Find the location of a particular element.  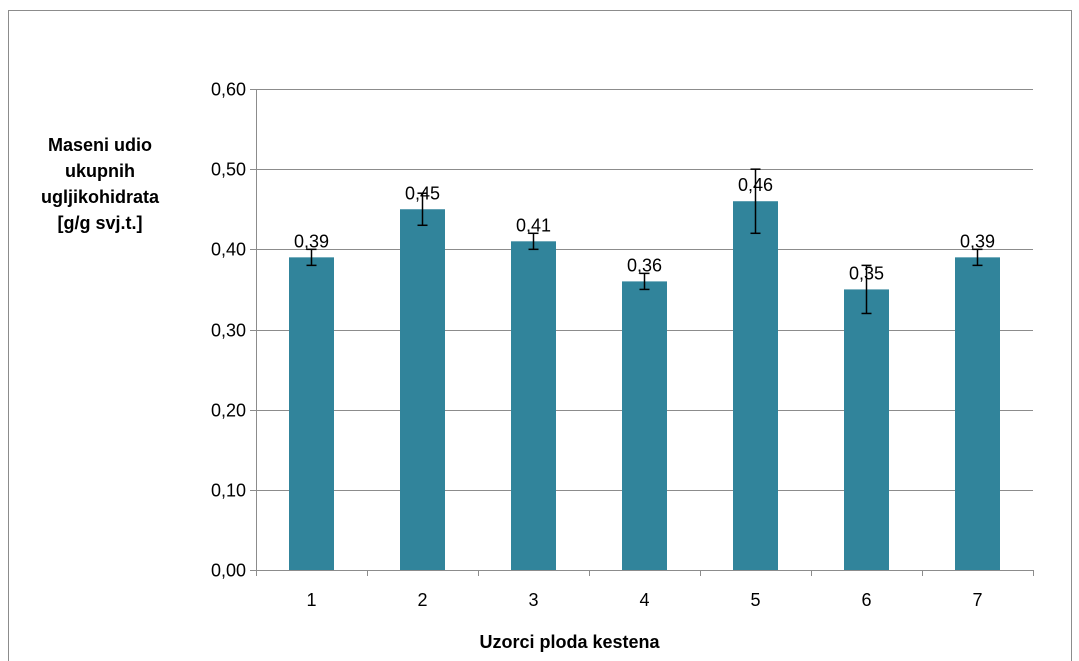

data-label: 0,41 is located at coordinates (533, 225).